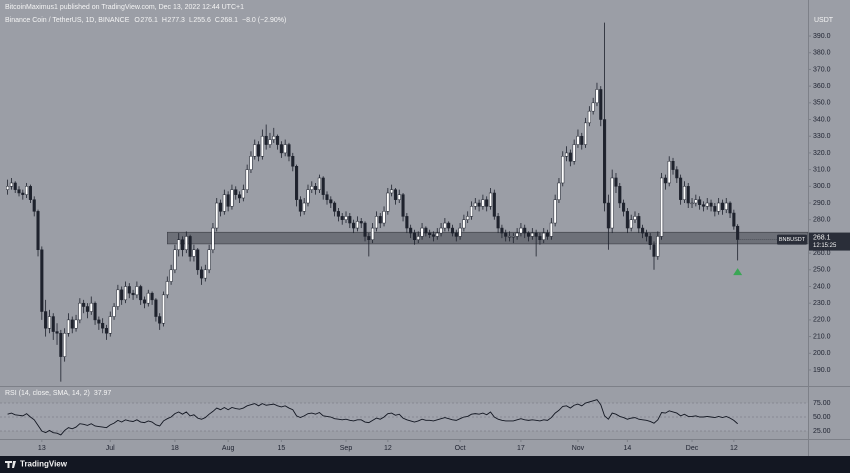  I want to click on axis-unit: USDT, so click(824, 20).